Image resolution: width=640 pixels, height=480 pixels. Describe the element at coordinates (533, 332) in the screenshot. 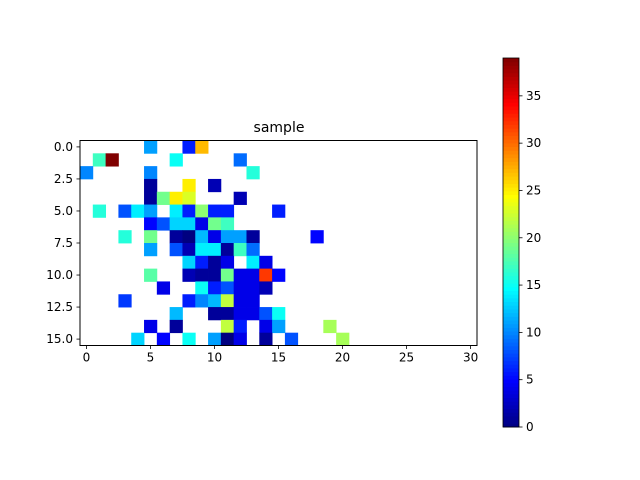

I see `colorbar-tick-label: 10` at that location.